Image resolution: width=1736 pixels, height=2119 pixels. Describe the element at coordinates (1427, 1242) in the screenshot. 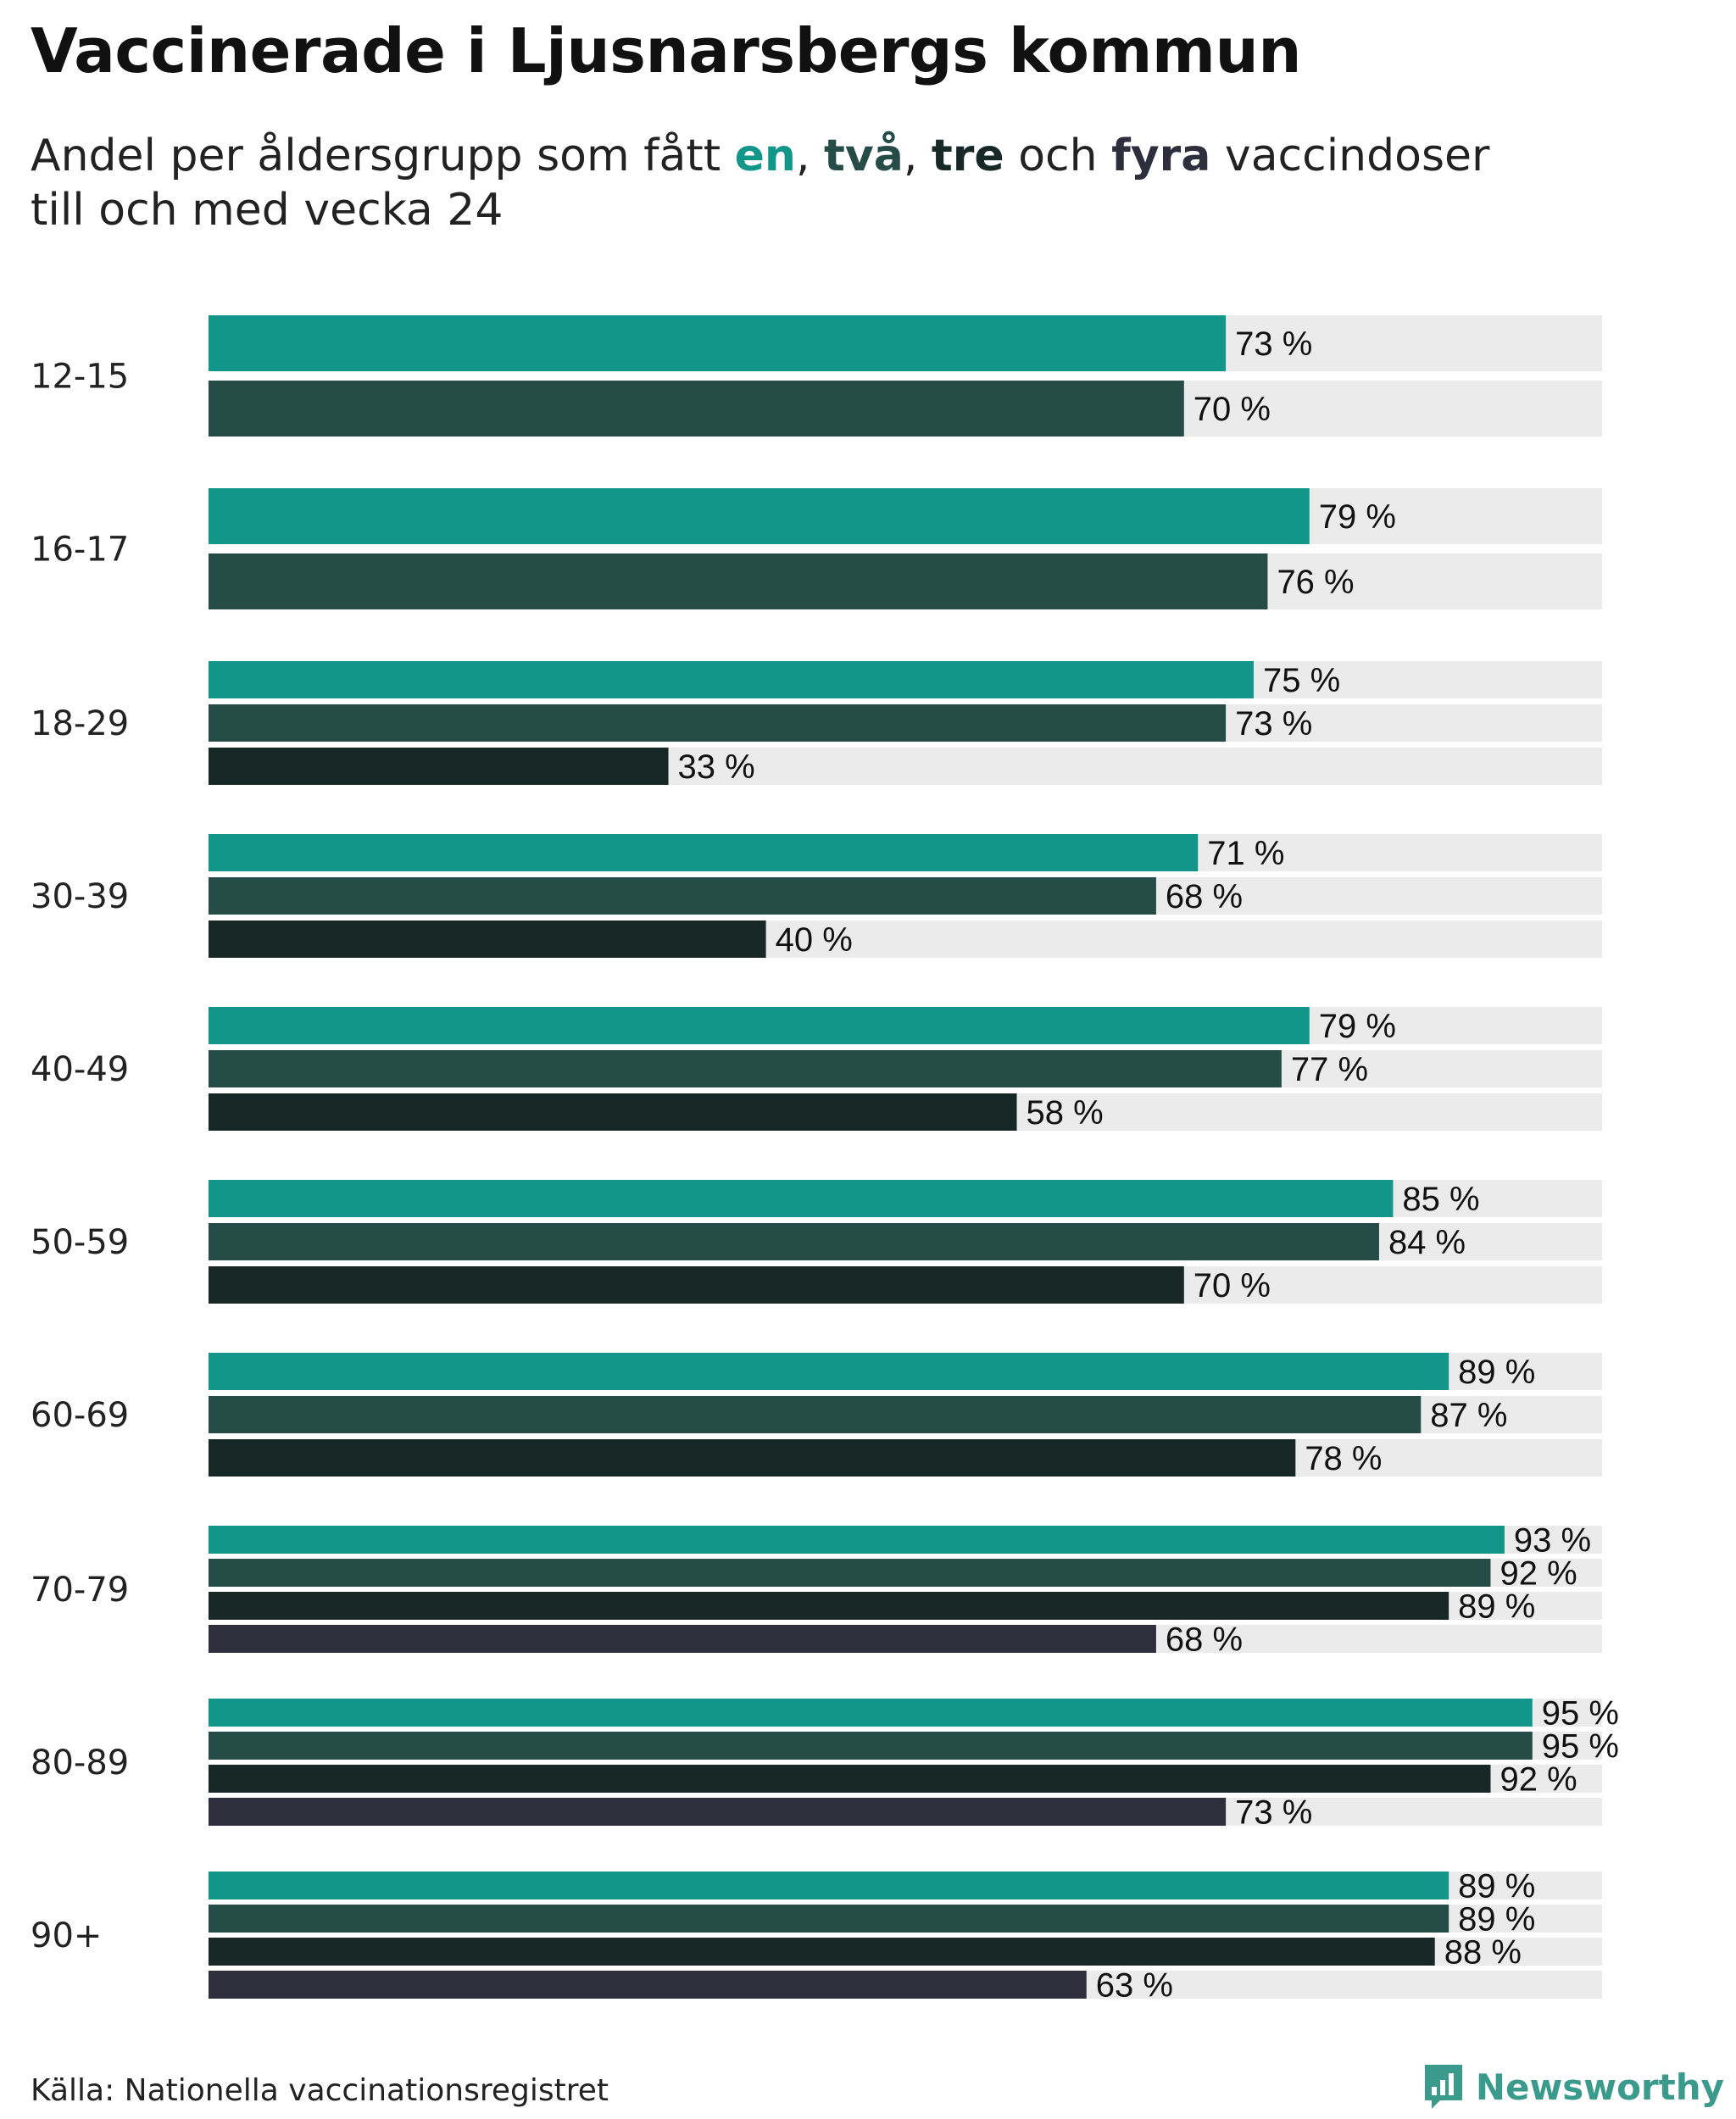

I see `value-label: 84 %` at that location.